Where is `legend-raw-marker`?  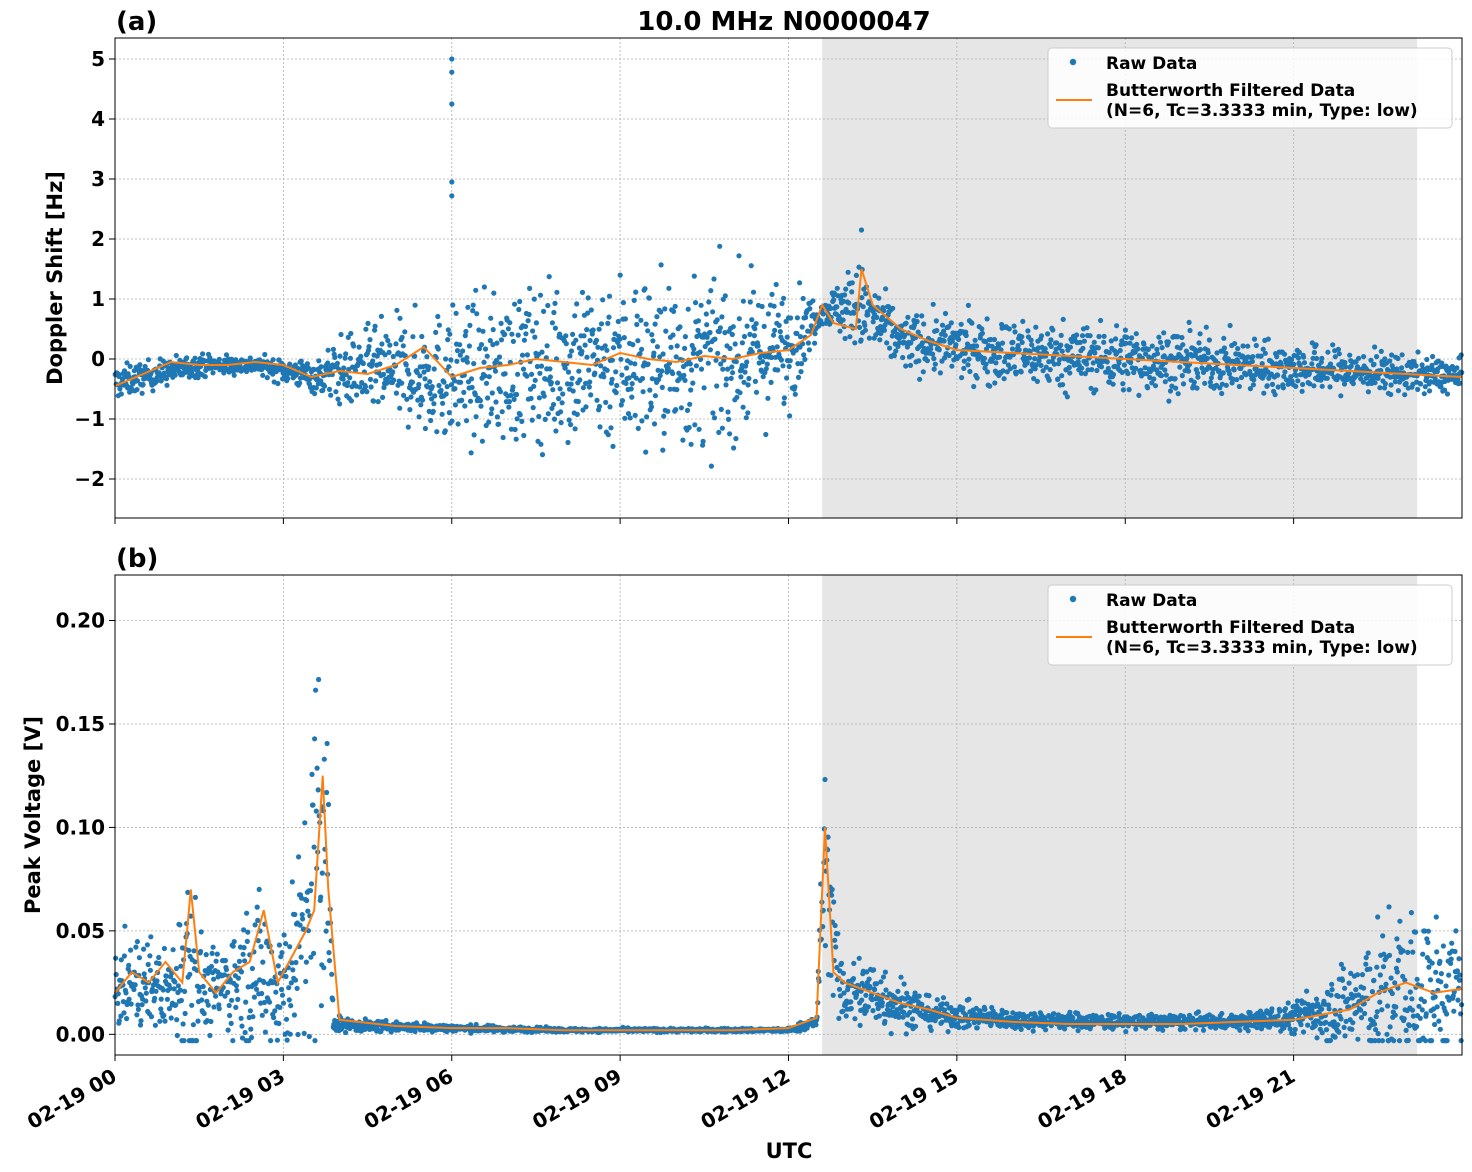
legend-raw-marker is located at coordinates (1073, 62).